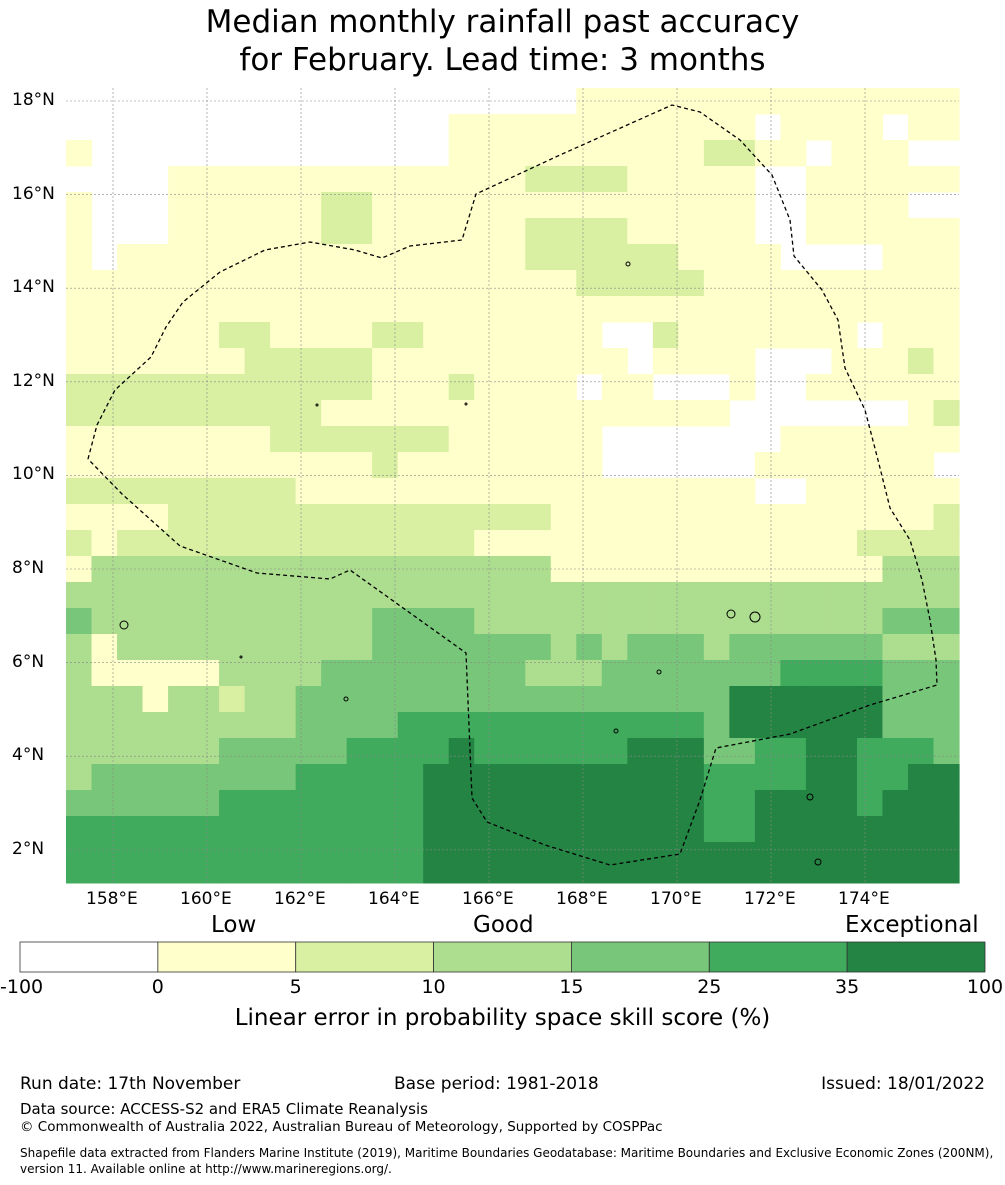  I want to click on colorbar-segment, so click(364, 957).